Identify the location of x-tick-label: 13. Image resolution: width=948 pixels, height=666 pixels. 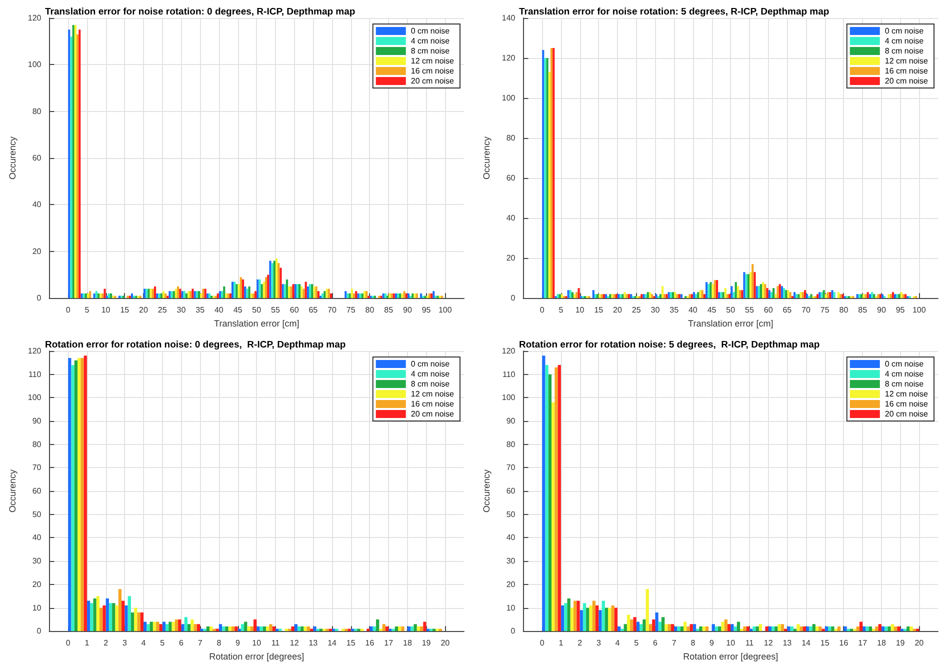
(787, 643).